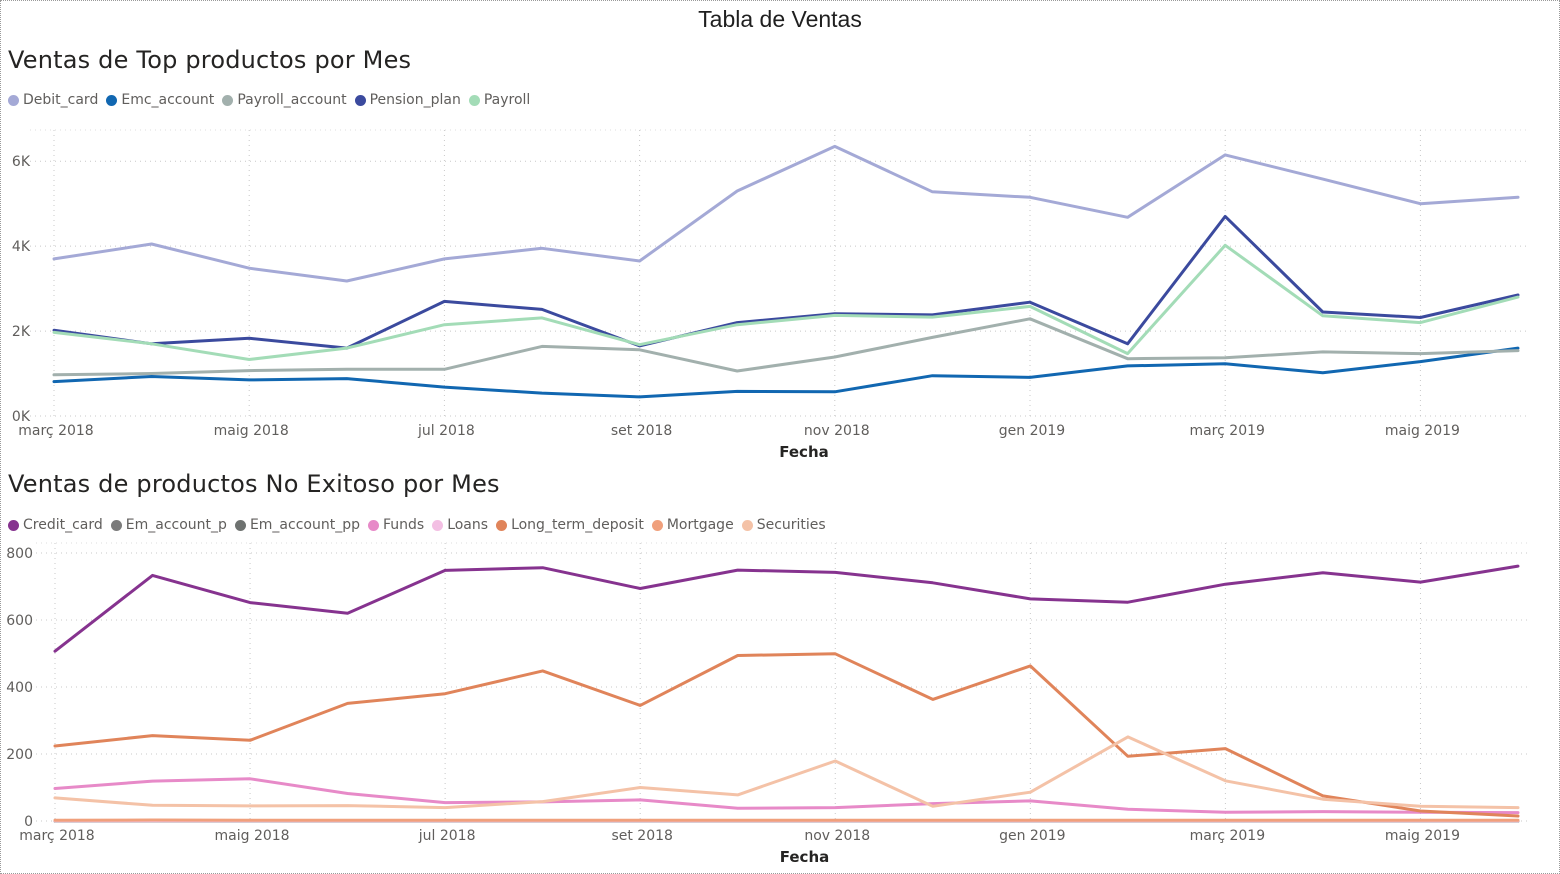 This screenshot has height=874, width=1560. What do you see at coordinates (577, 525) in the screenshot?
I see `legend-label: Long_term_deposit` at bounding box center [577, 525].